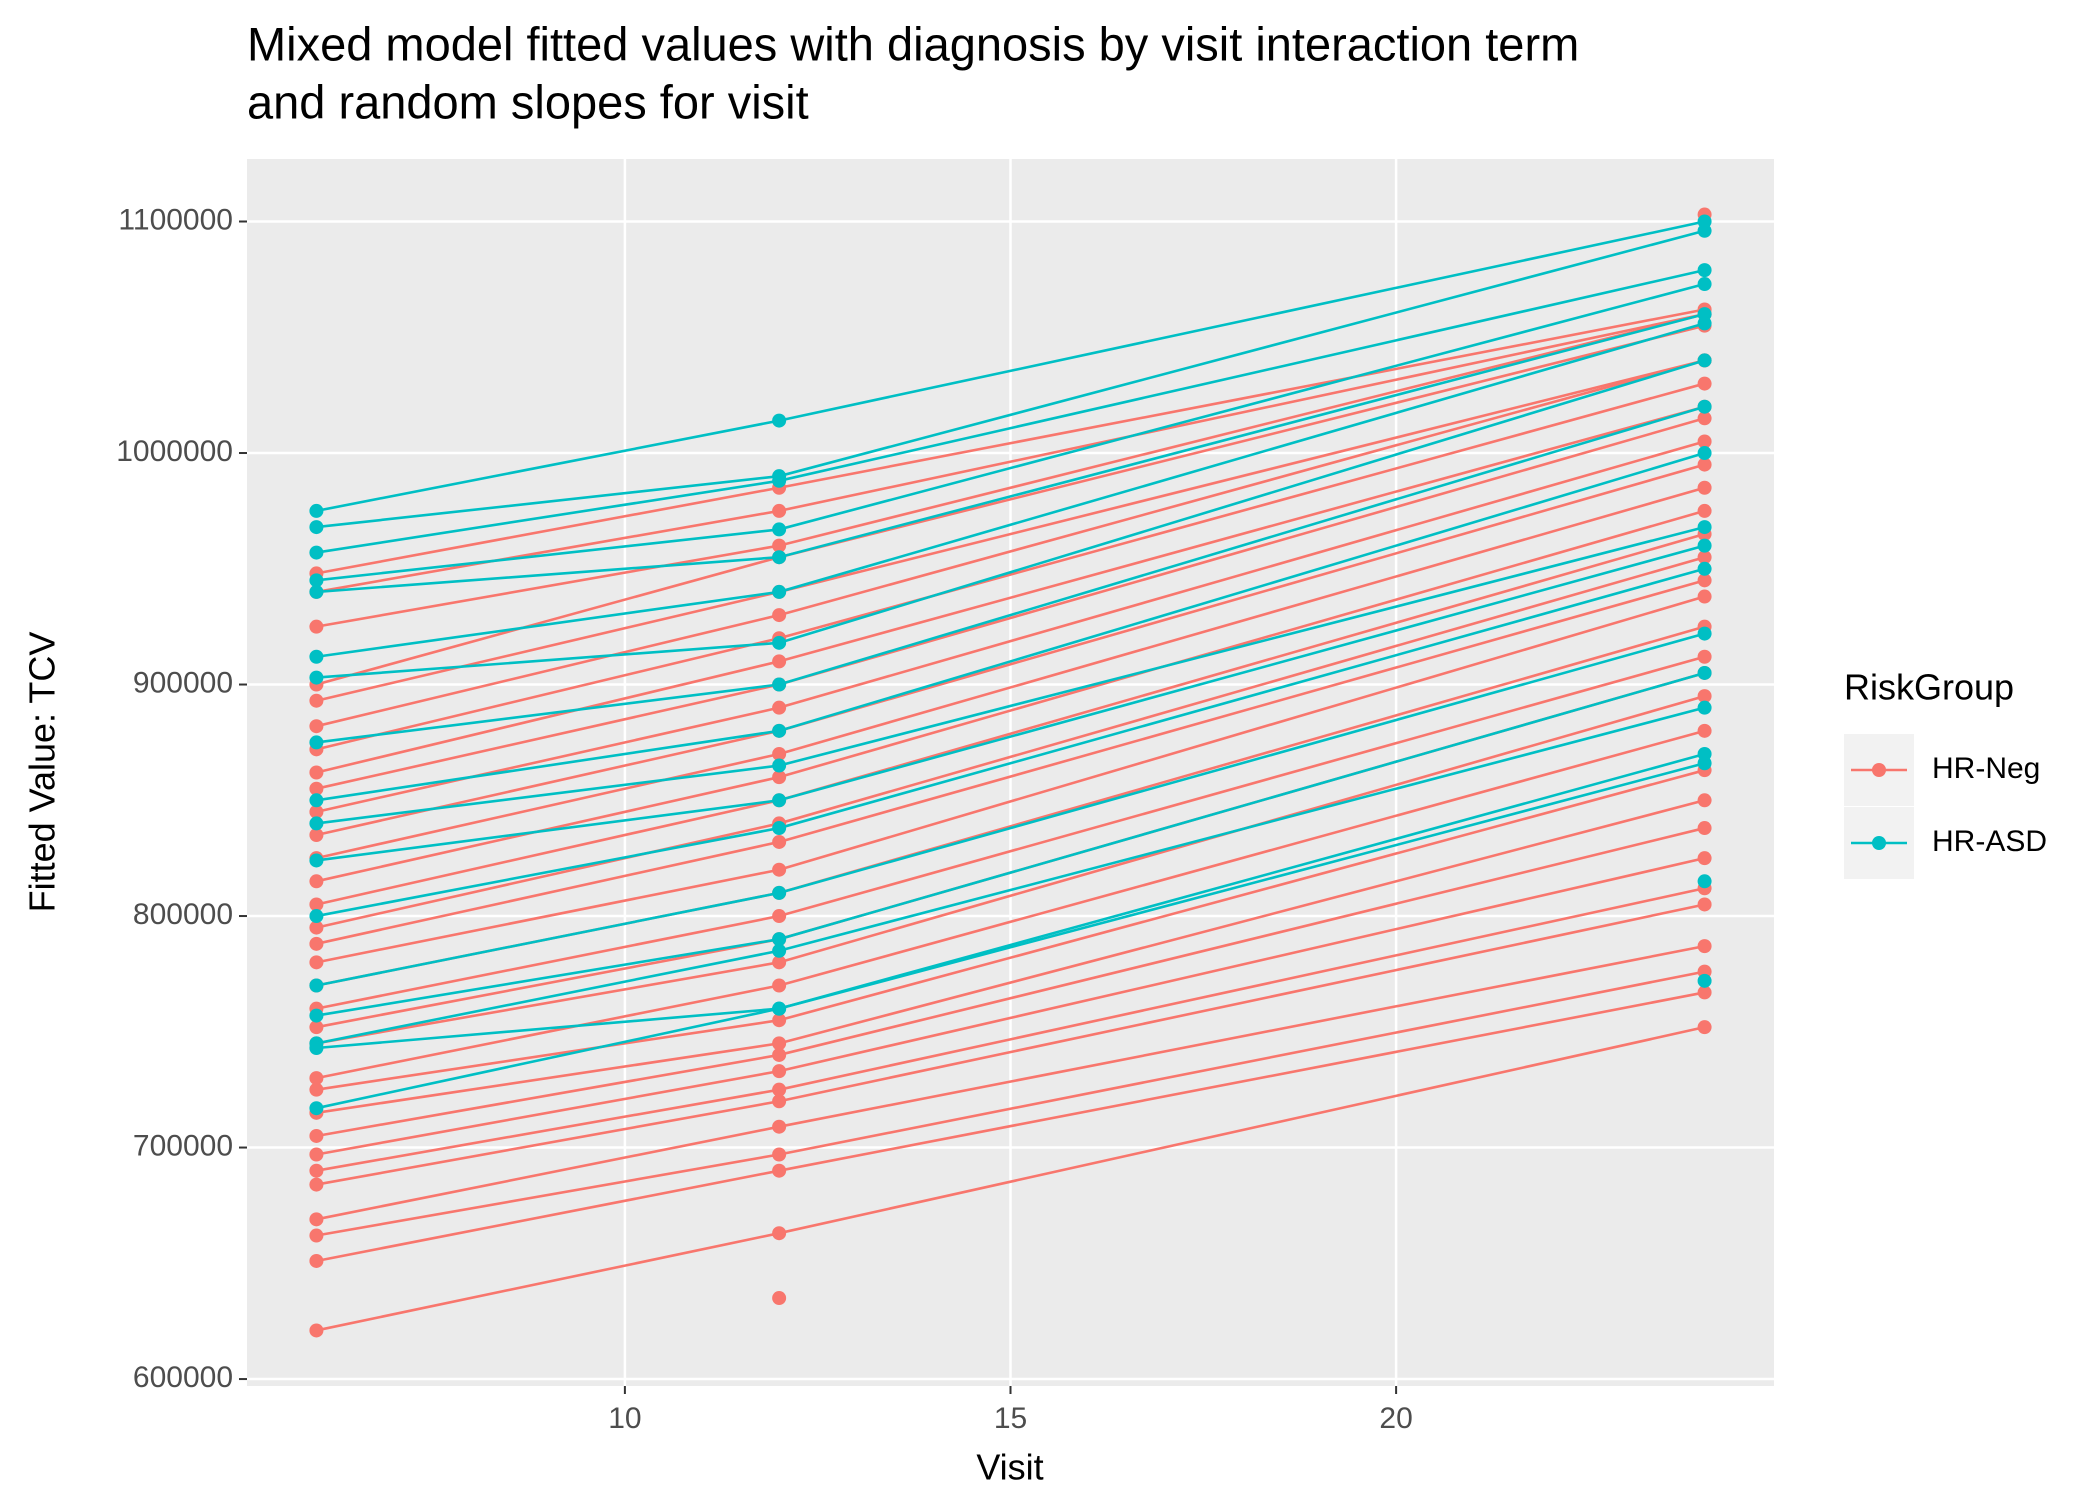 The height and width of the screenshot is (1499, 2100). I want to click on y-tick-label: 1100000, so click(175, 219).